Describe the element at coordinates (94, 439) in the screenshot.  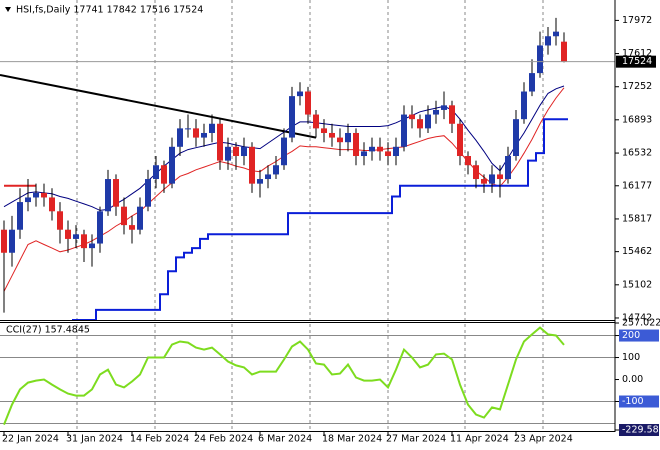
I see `x-tick-label: 31 Jan 2024` at that location.